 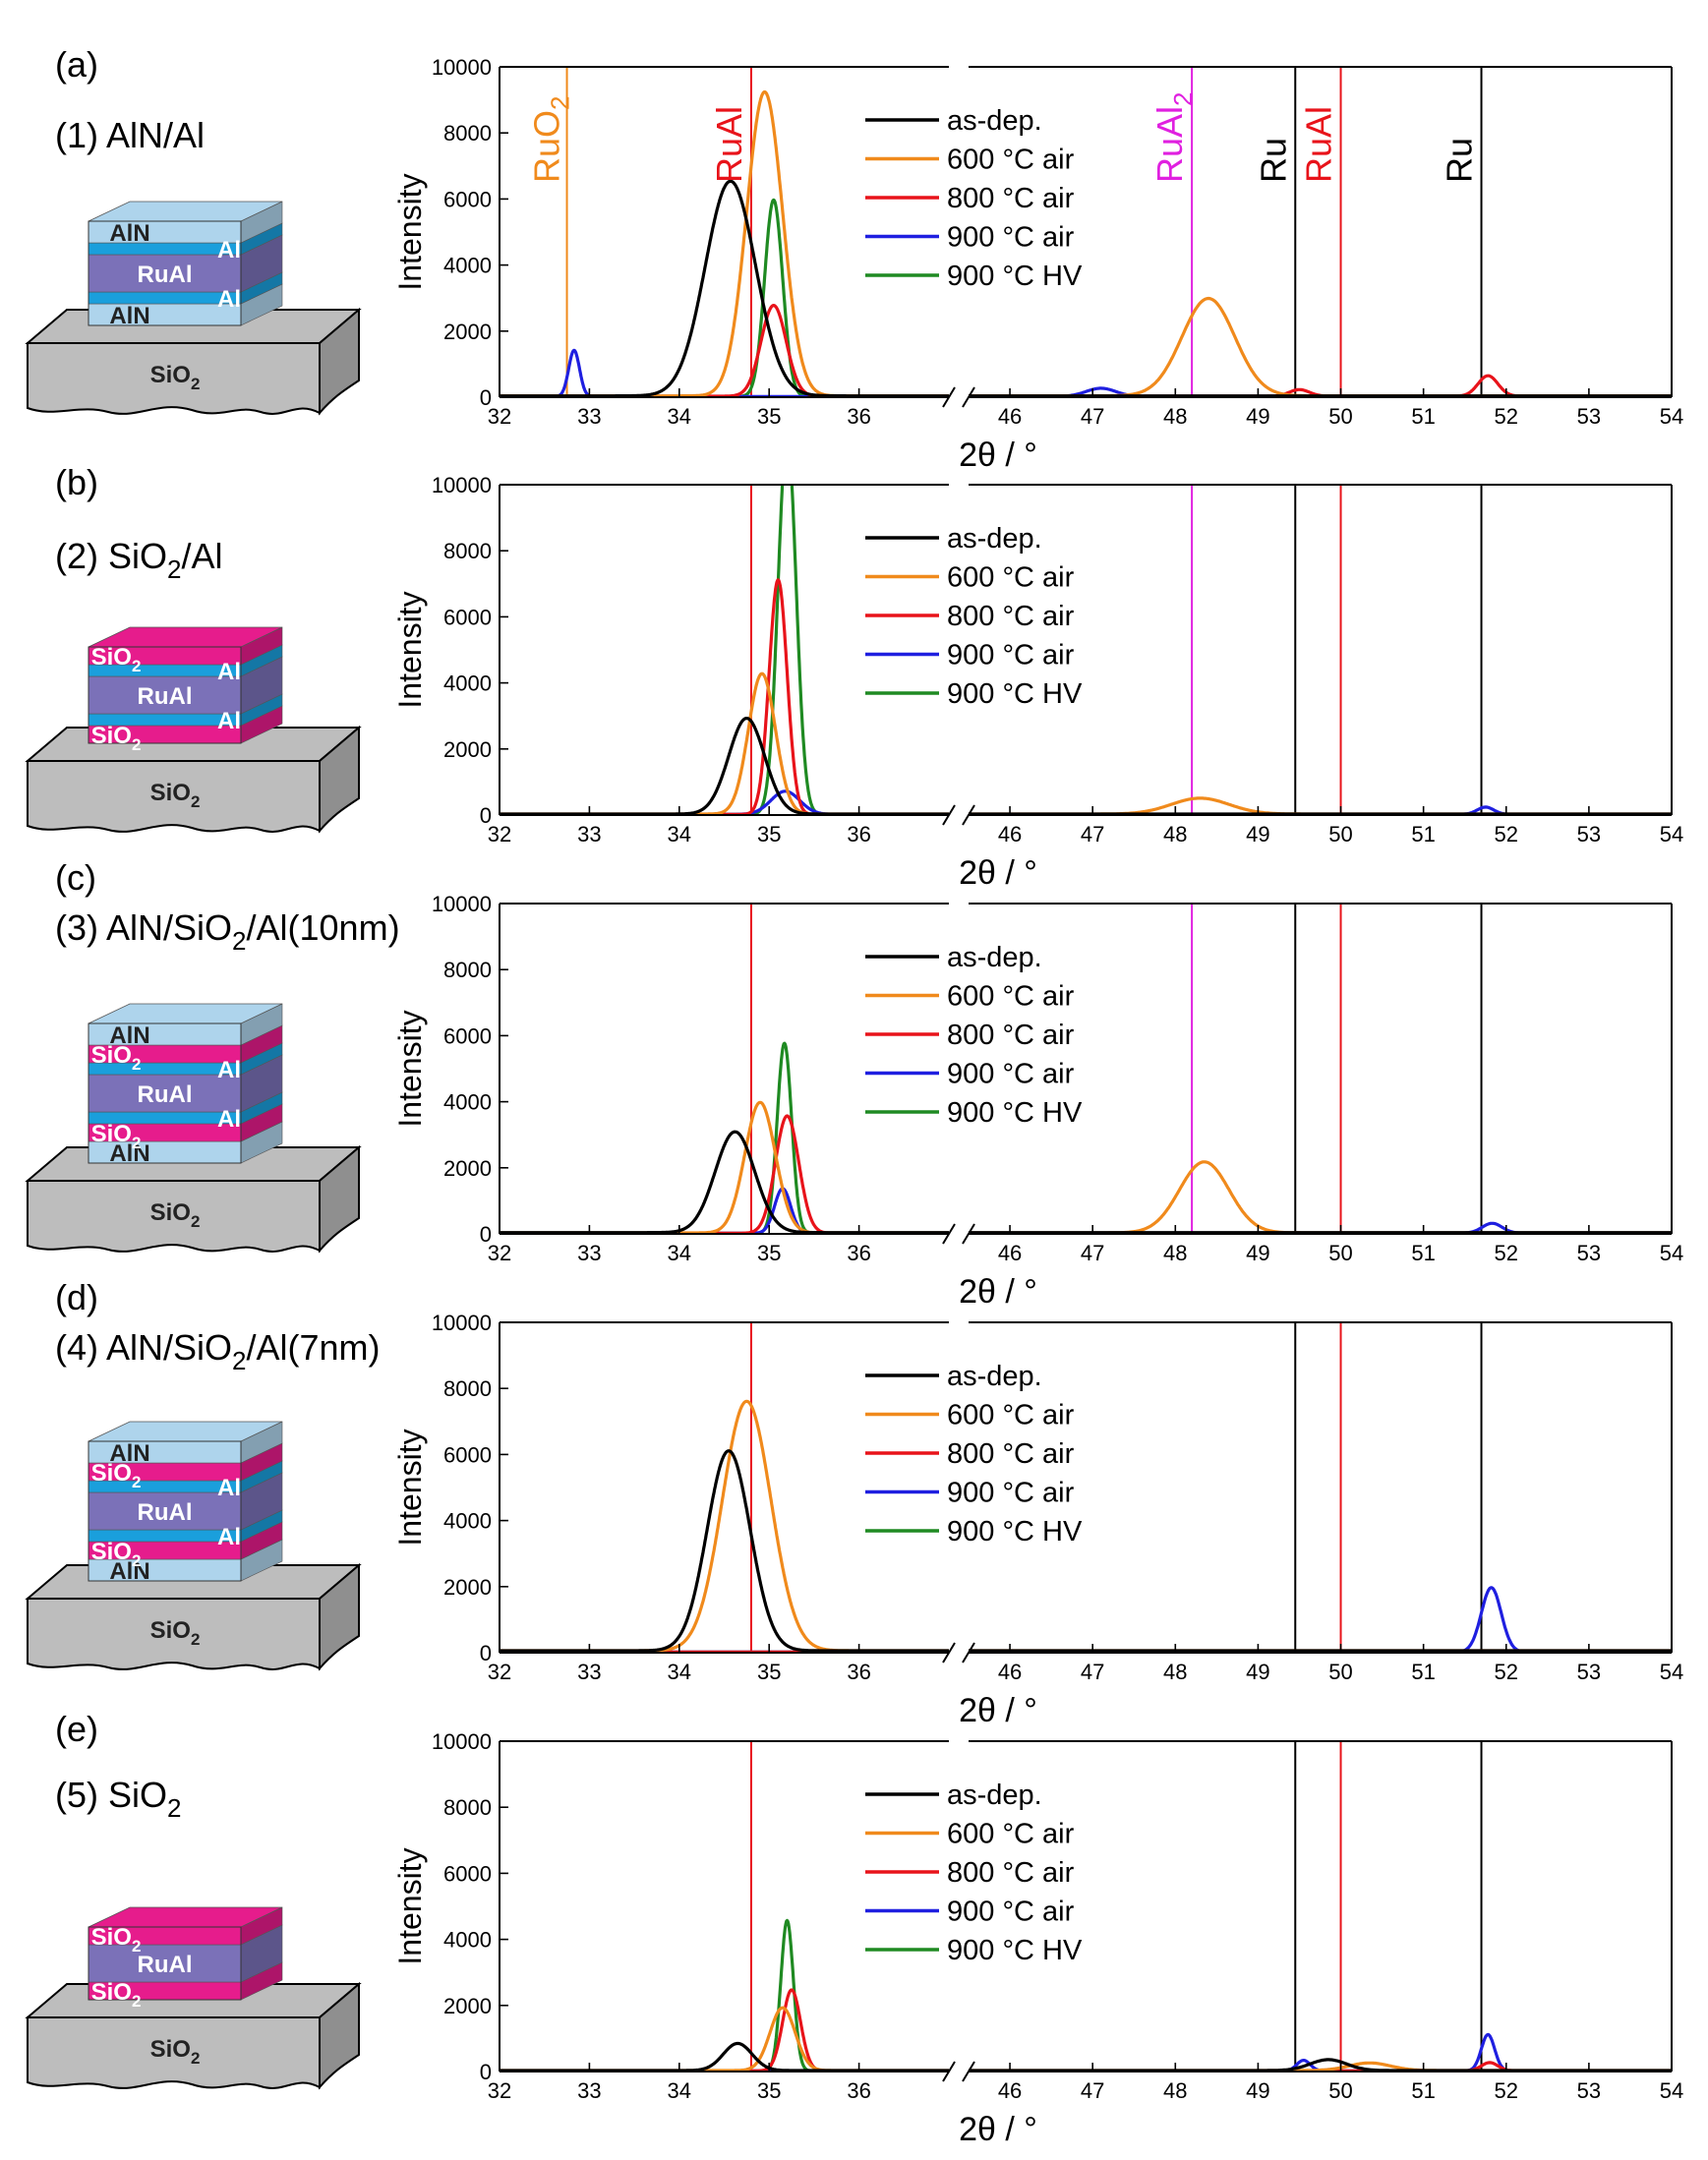 I want to click on label-main: RuO, so click(x=547, y=146).